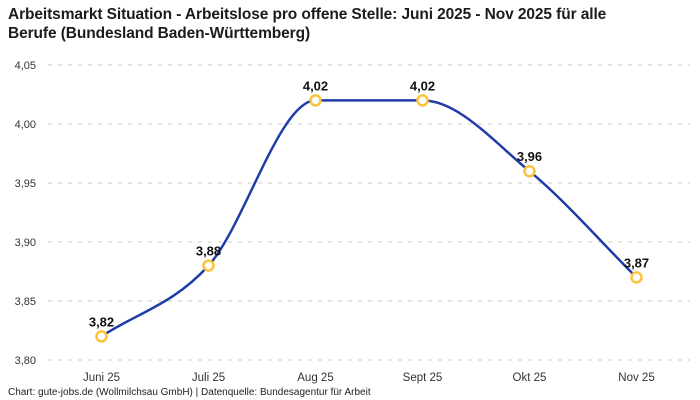 This screenshot has width=700, height=400. I want to click on data-point-label: 3,82, so click(101, 321).